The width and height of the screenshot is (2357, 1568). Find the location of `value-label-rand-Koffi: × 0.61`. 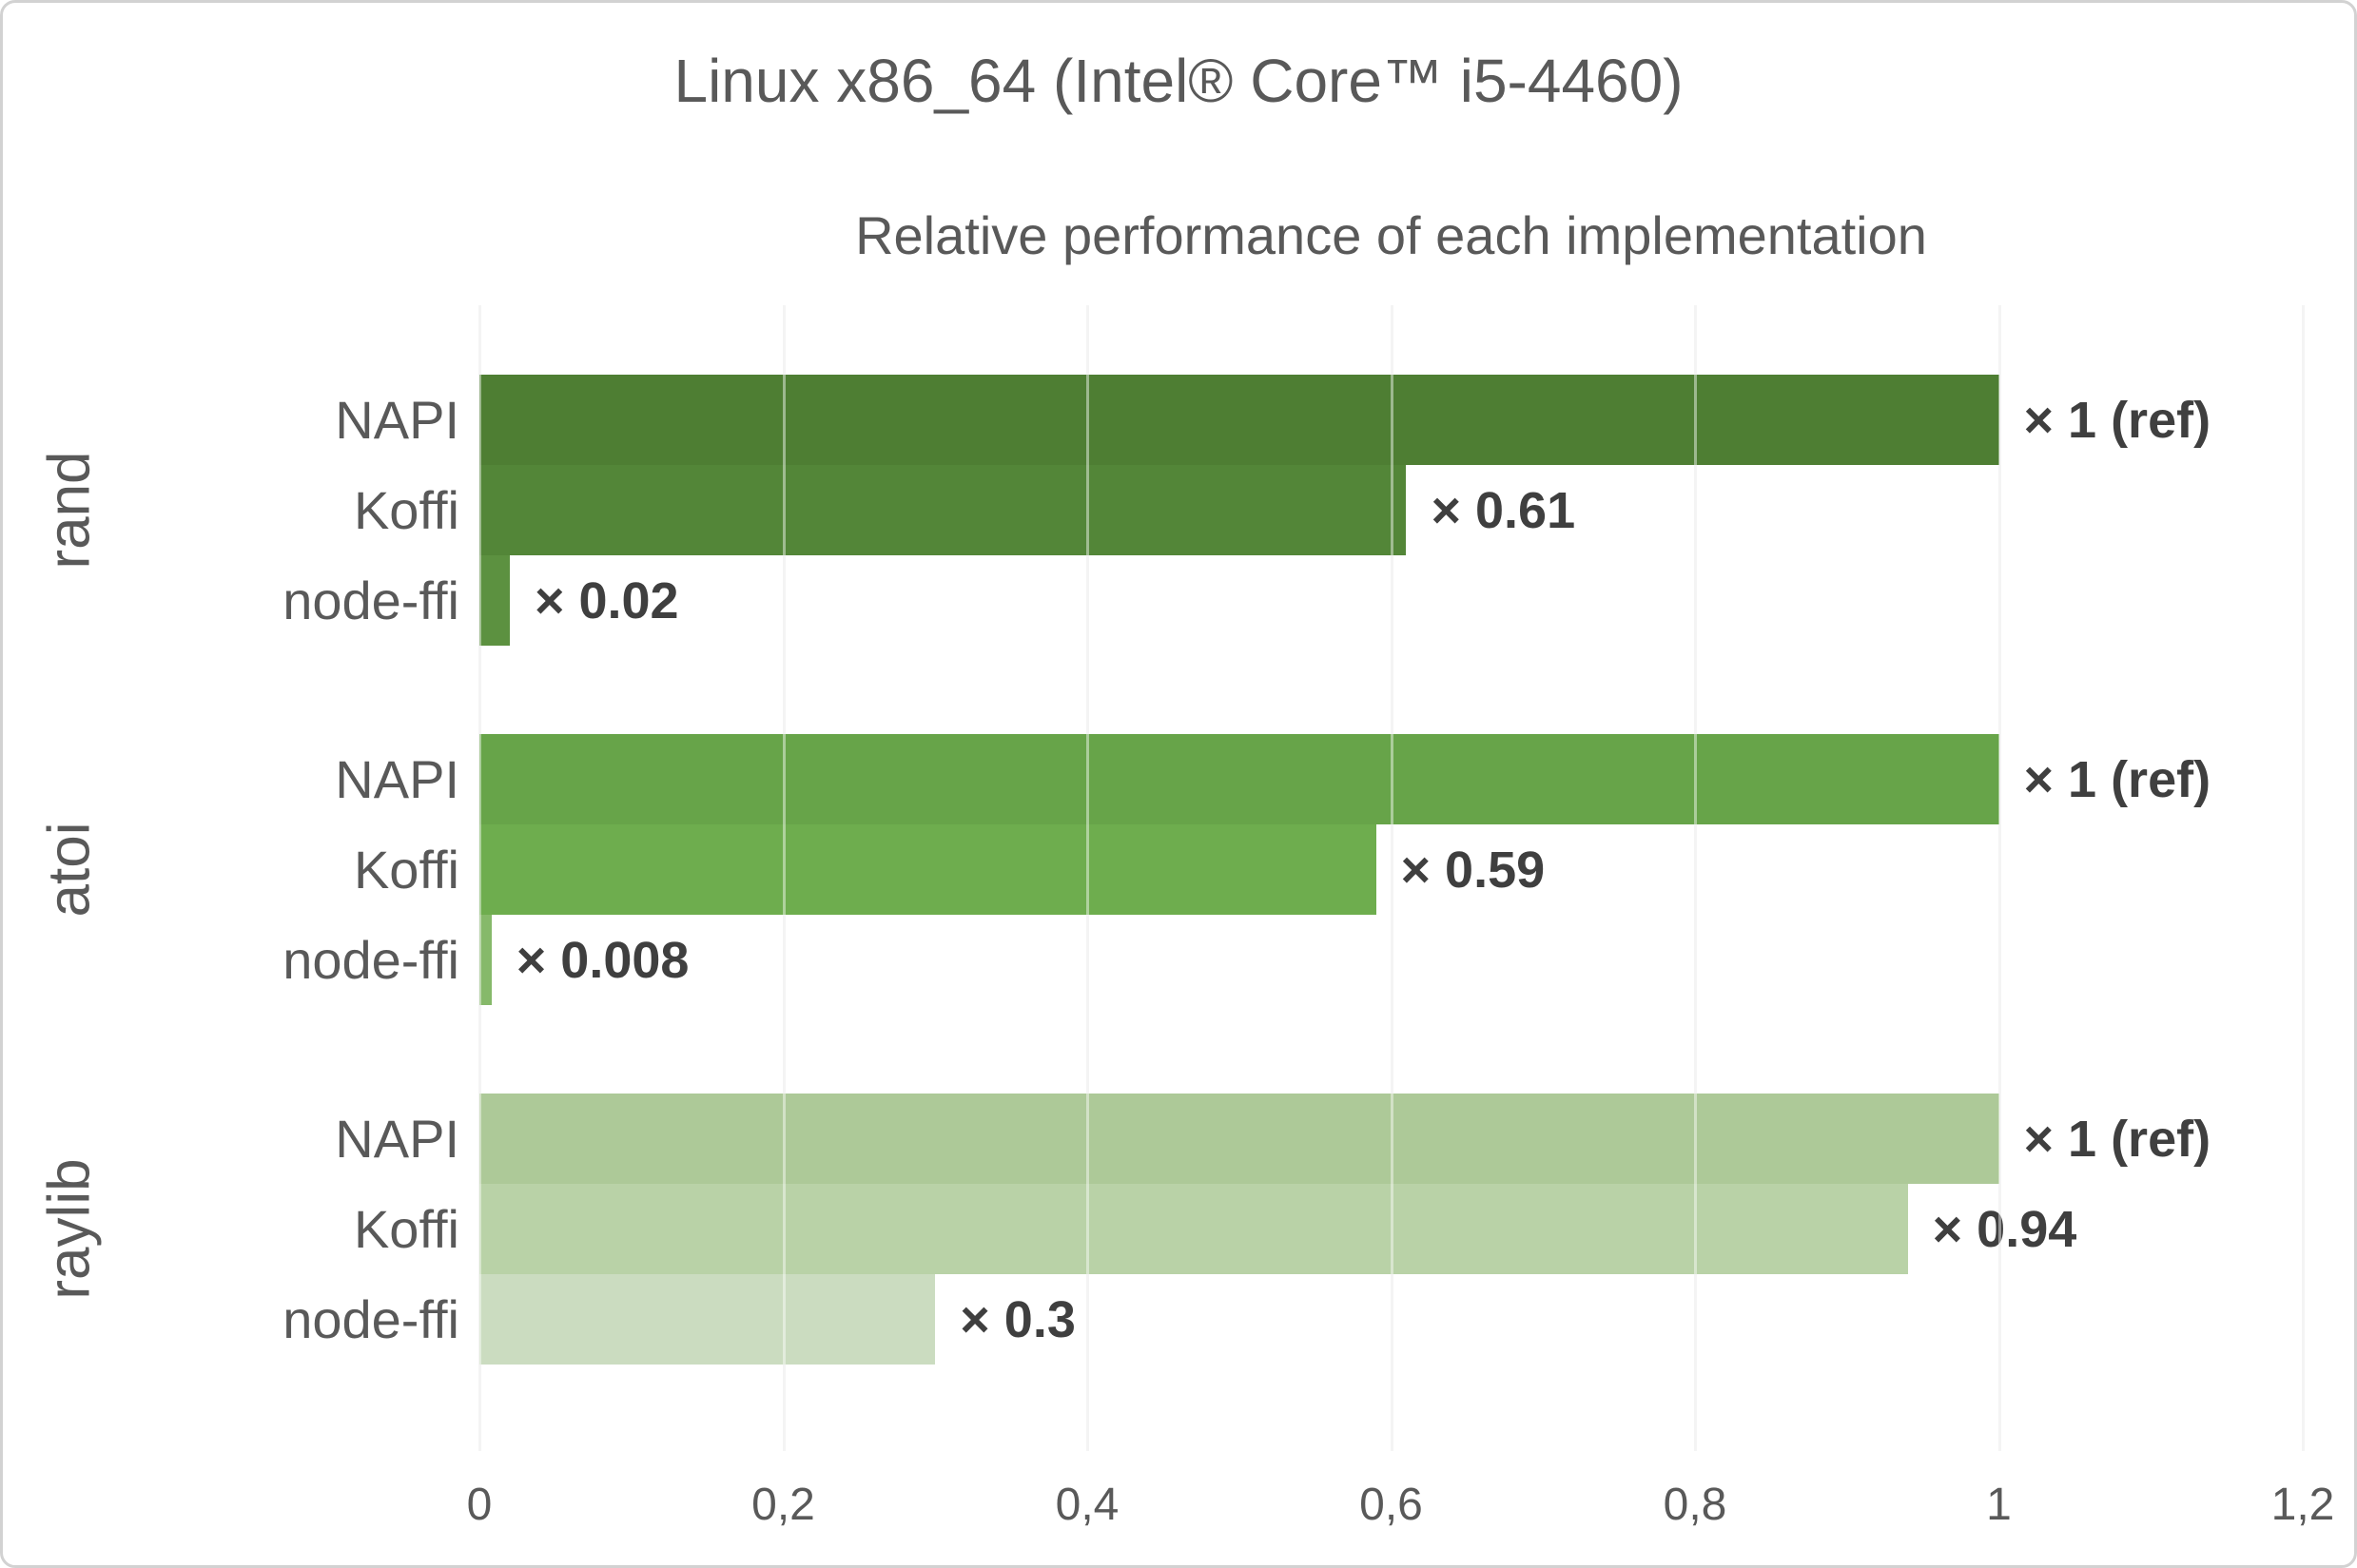

value-label-rand-Koffi: × 0.61 is located at coordinates (1503, 510).